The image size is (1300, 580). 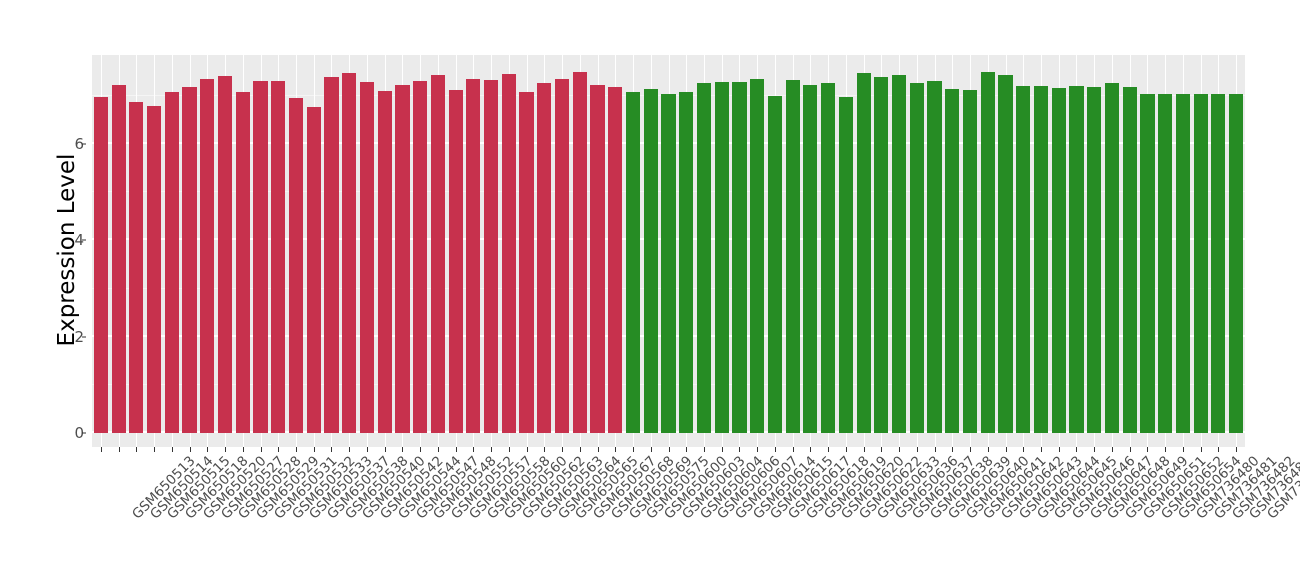 What do you see at coordinates (79, 433) in the screenshot?
I see `y-tick-label: 0` at bounding box center [79, 433].